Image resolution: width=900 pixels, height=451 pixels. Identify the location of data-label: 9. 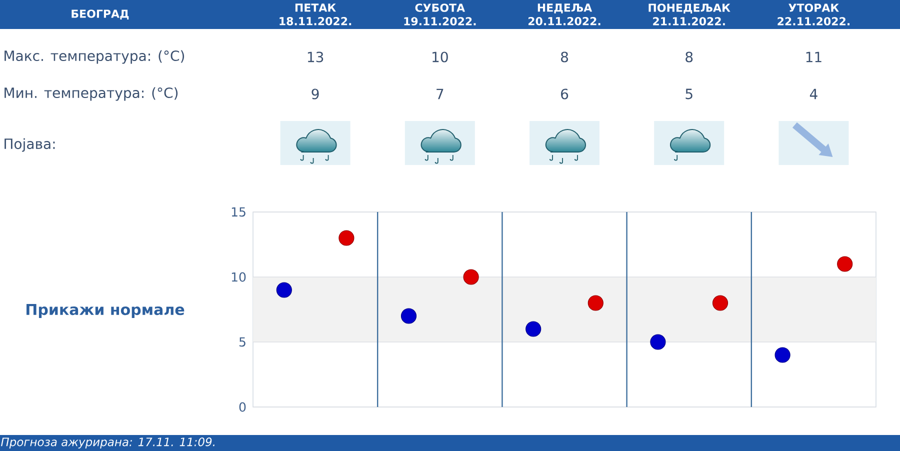
(315, 94).